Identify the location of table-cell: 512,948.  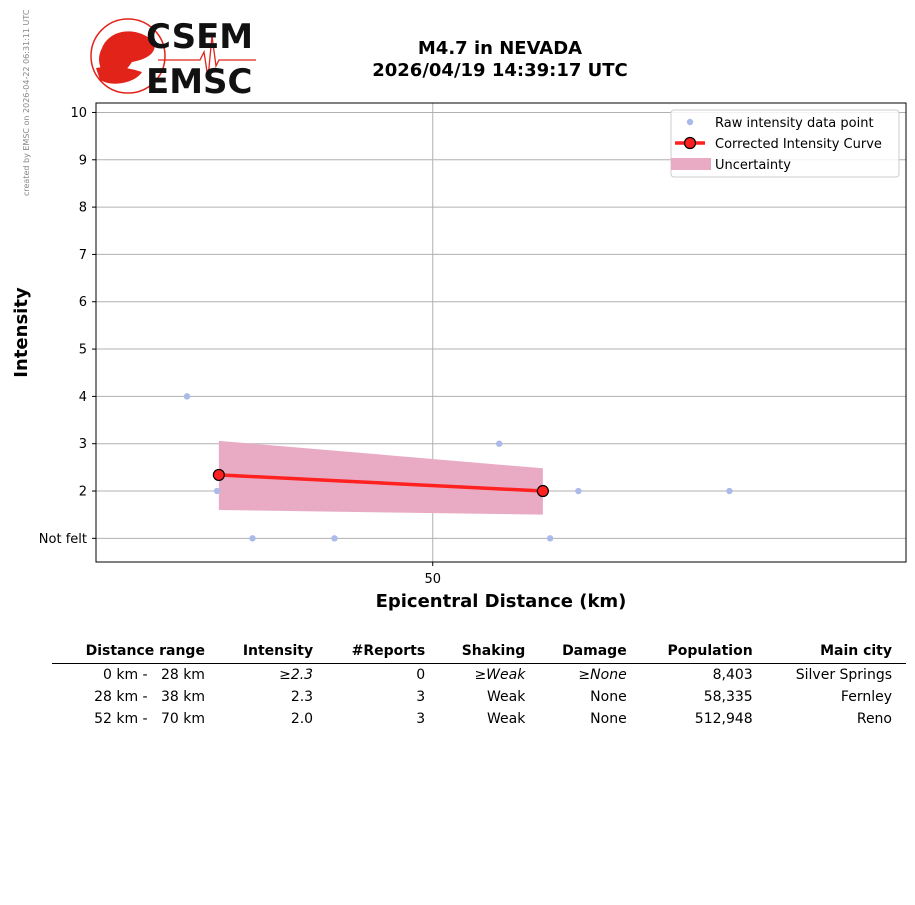
(723, 719).